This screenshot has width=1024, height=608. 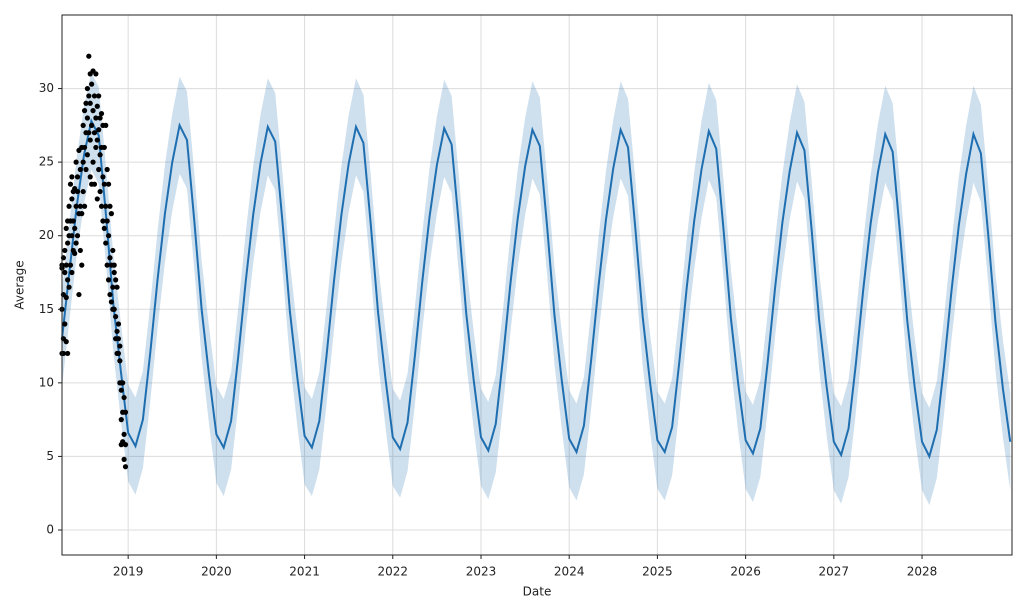 I want to click on x-tick-label: 2027, so click(x=834, y=572).